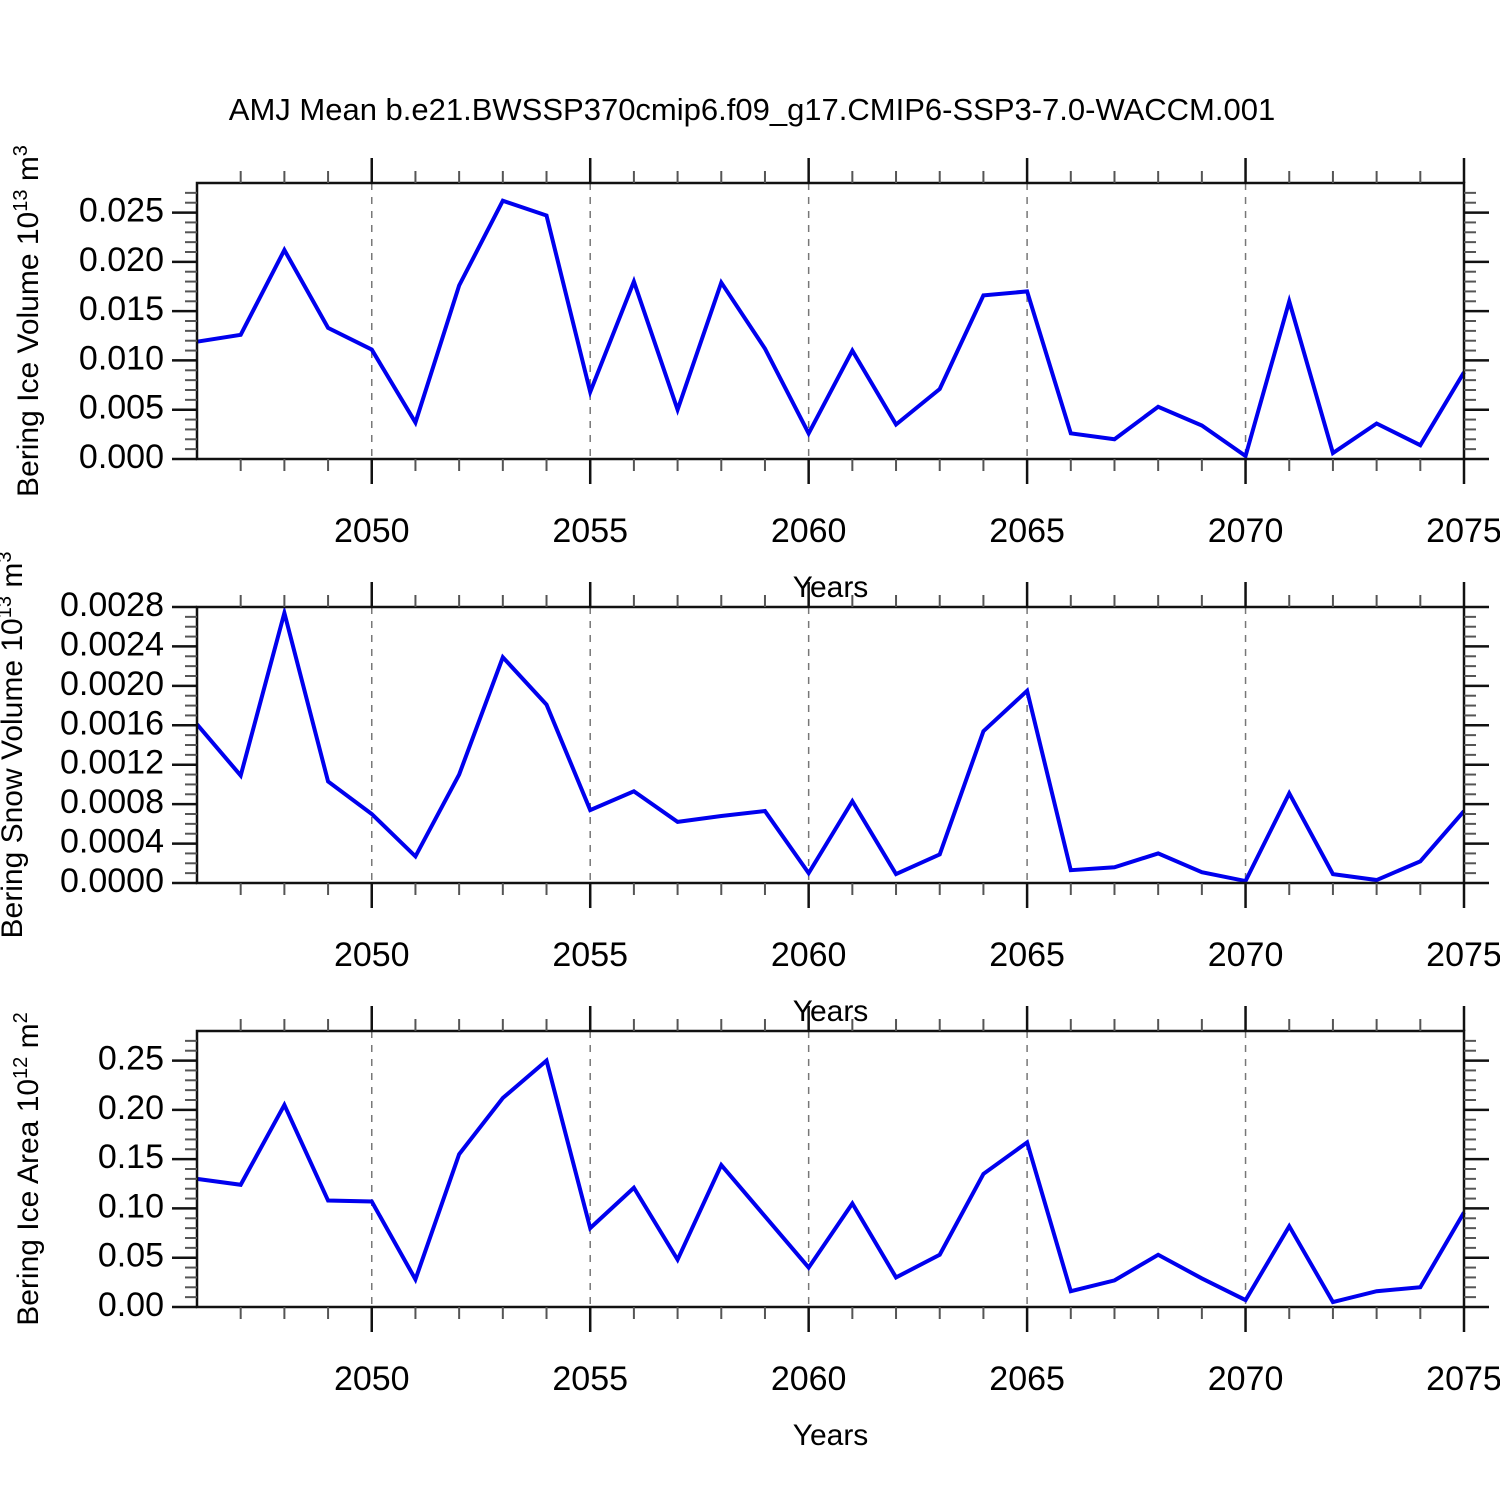  Describe the element at coordinates (14, 745) in the screenshot. I see `y-axis-title: Bering Snow Volume 1013 m3` at that location.